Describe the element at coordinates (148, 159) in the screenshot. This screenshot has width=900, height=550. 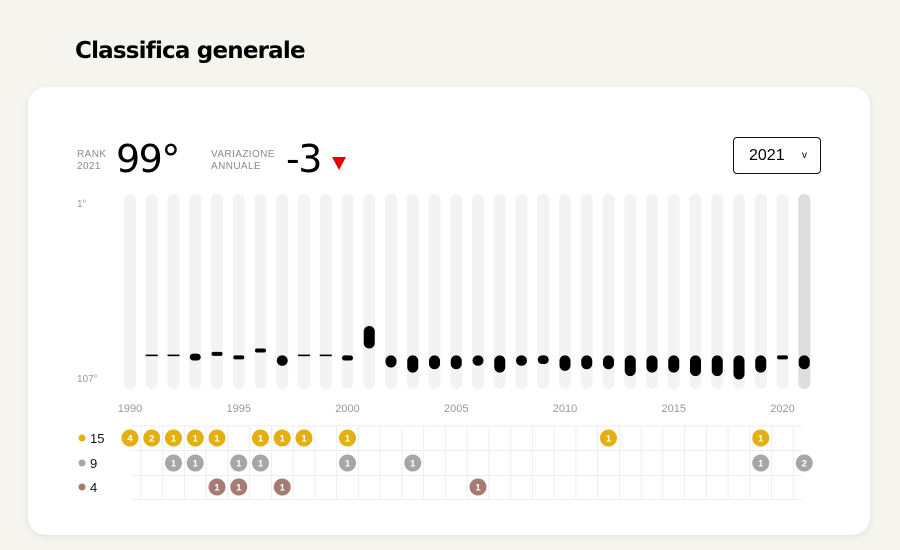
I see `rank-value: 99°` at that location.